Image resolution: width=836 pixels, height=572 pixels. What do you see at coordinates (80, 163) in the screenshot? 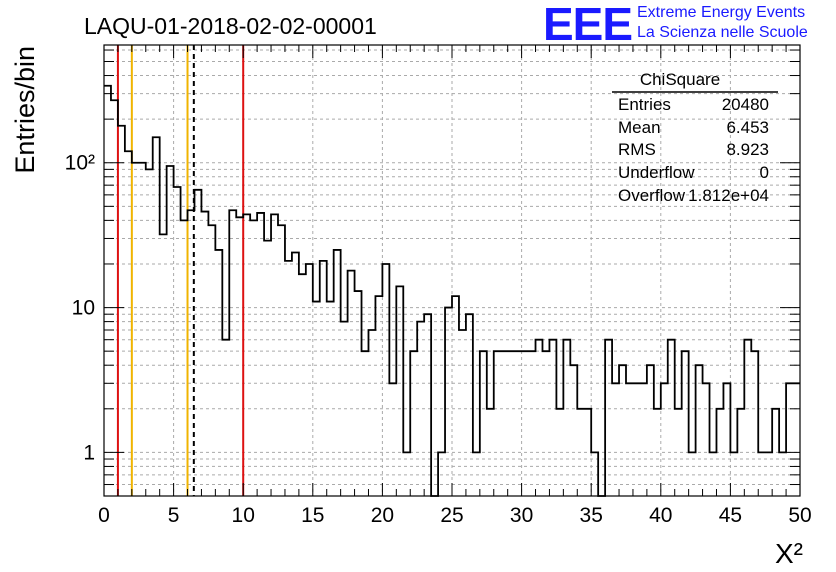
I see `y-tick-label: 10²` at bounding box center [80, 163].